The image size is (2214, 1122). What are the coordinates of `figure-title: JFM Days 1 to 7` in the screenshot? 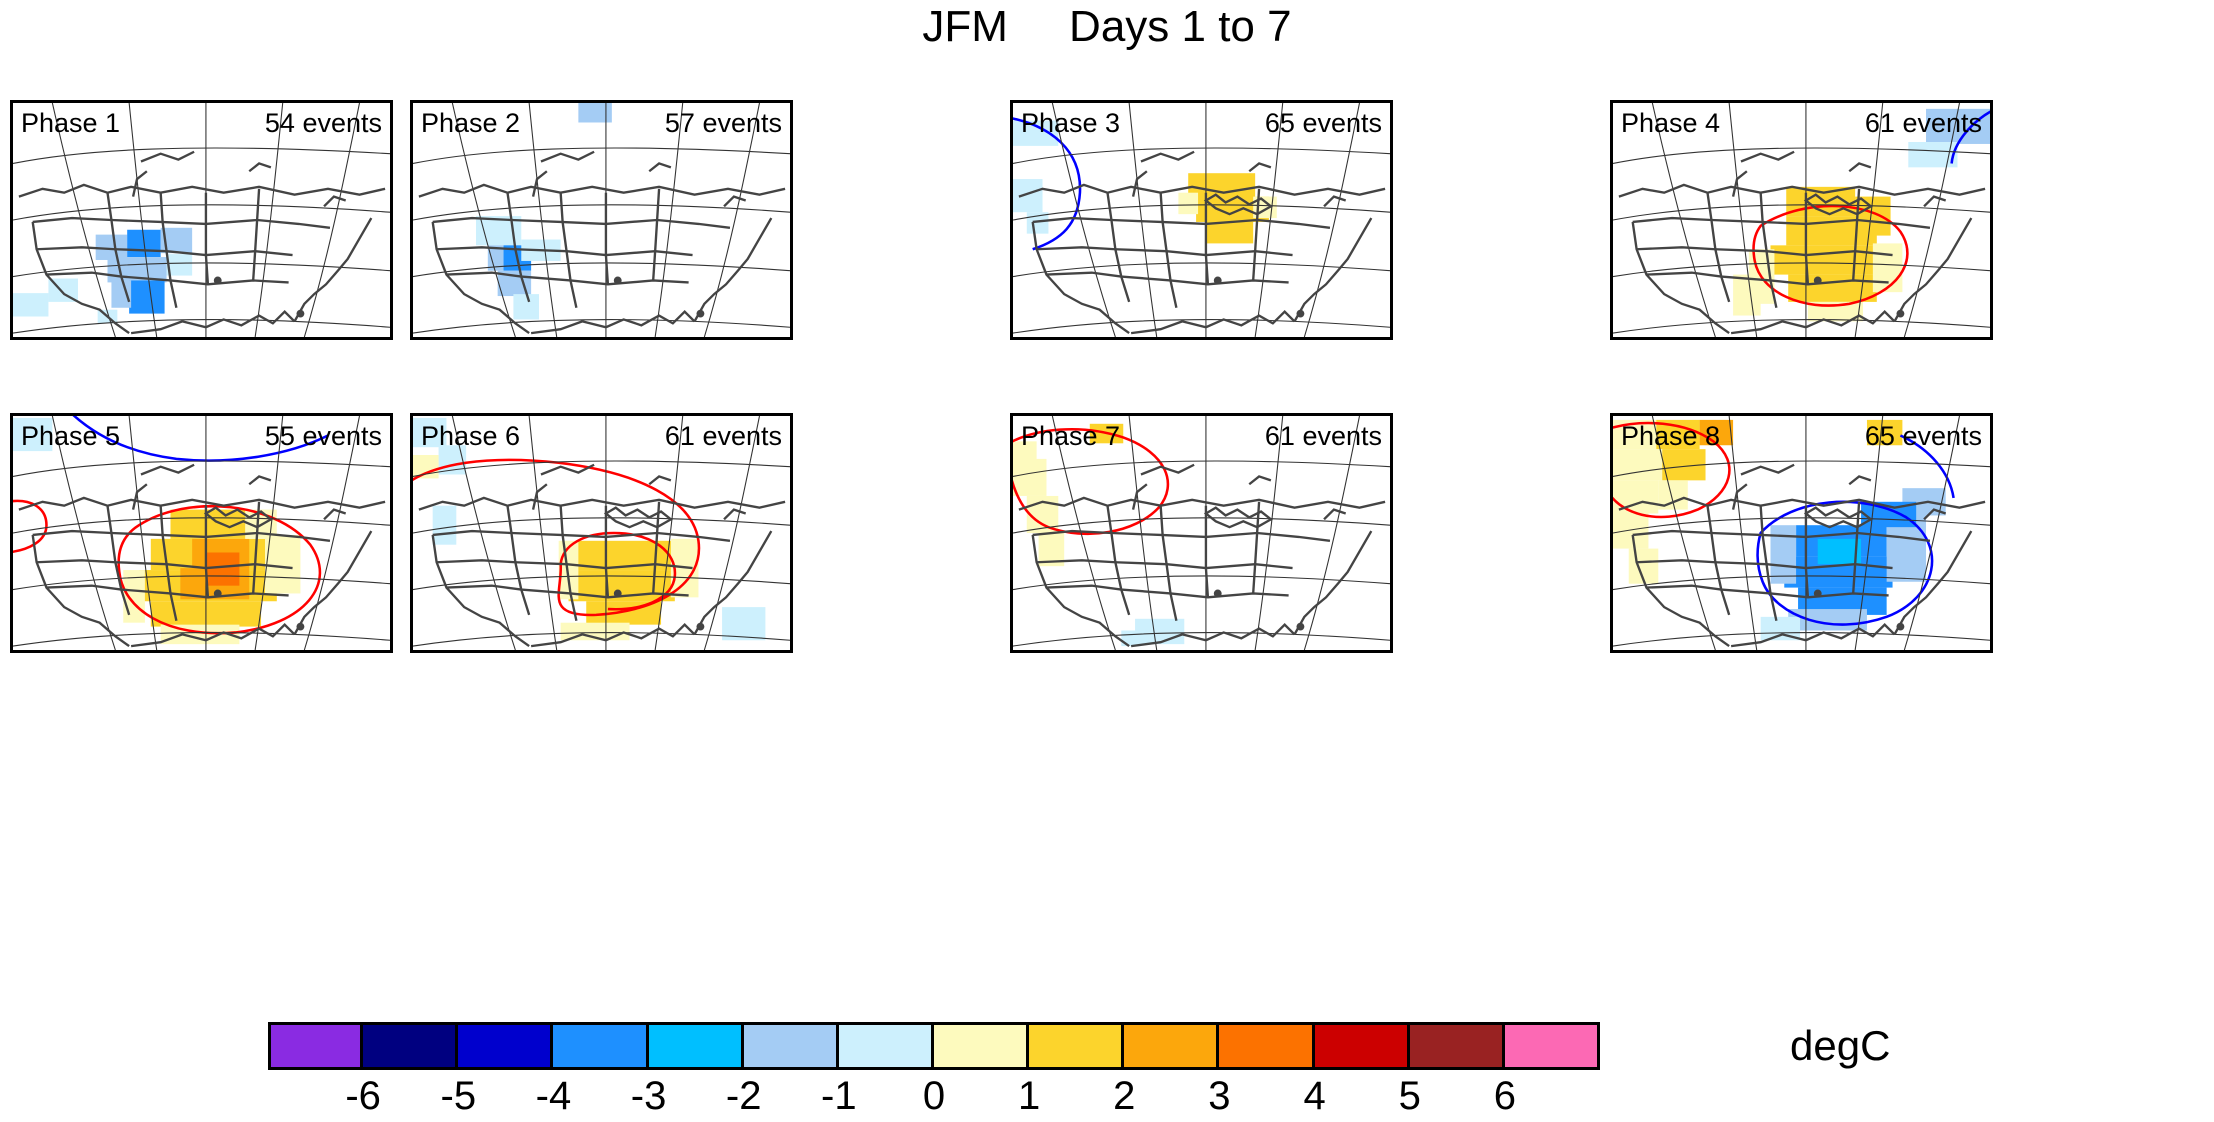 It's located at (1107, 26).